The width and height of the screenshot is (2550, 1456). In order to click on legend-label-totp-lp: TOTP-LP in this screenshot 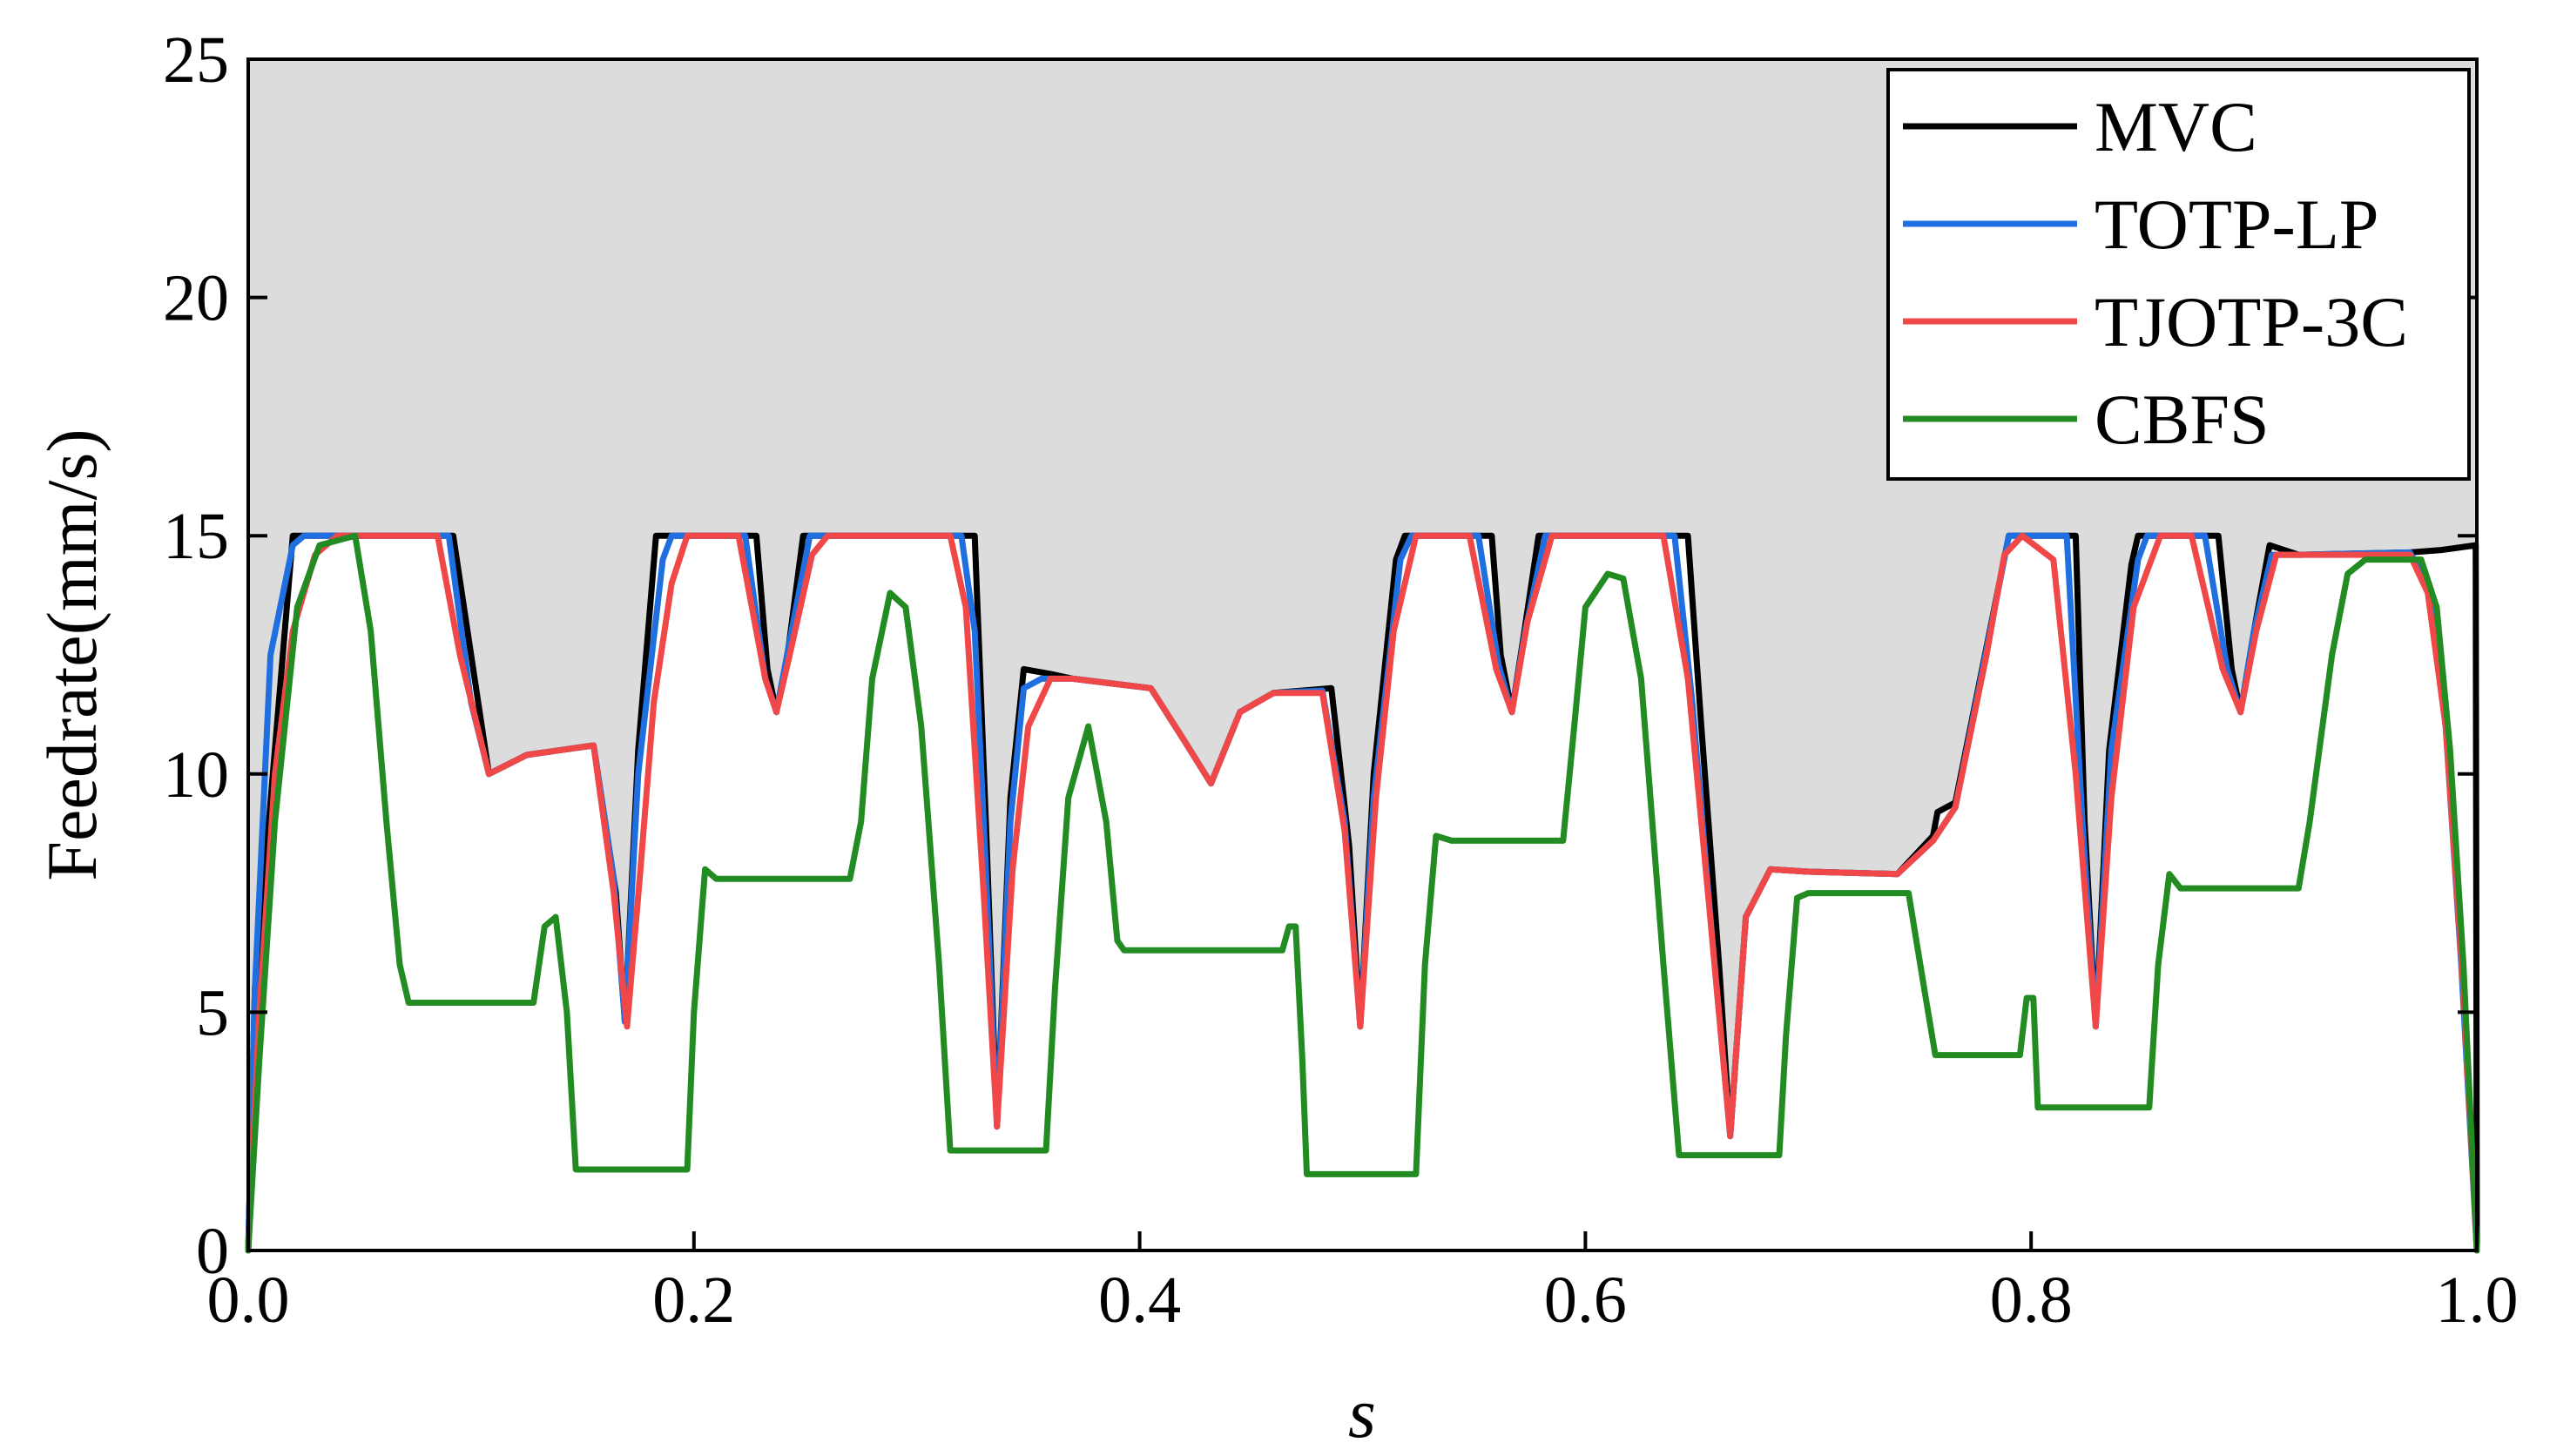, I will do `click(2237, 224)`.